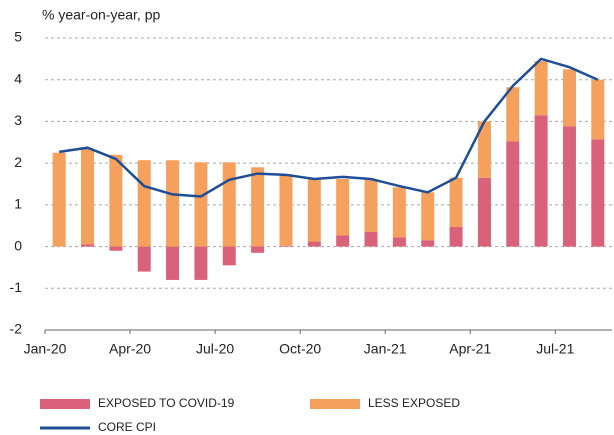  What do you see at coordinates (385, 349) in the screenshot?
I see `x-tick-label: Jan-21` at bounding box center [385, 349].